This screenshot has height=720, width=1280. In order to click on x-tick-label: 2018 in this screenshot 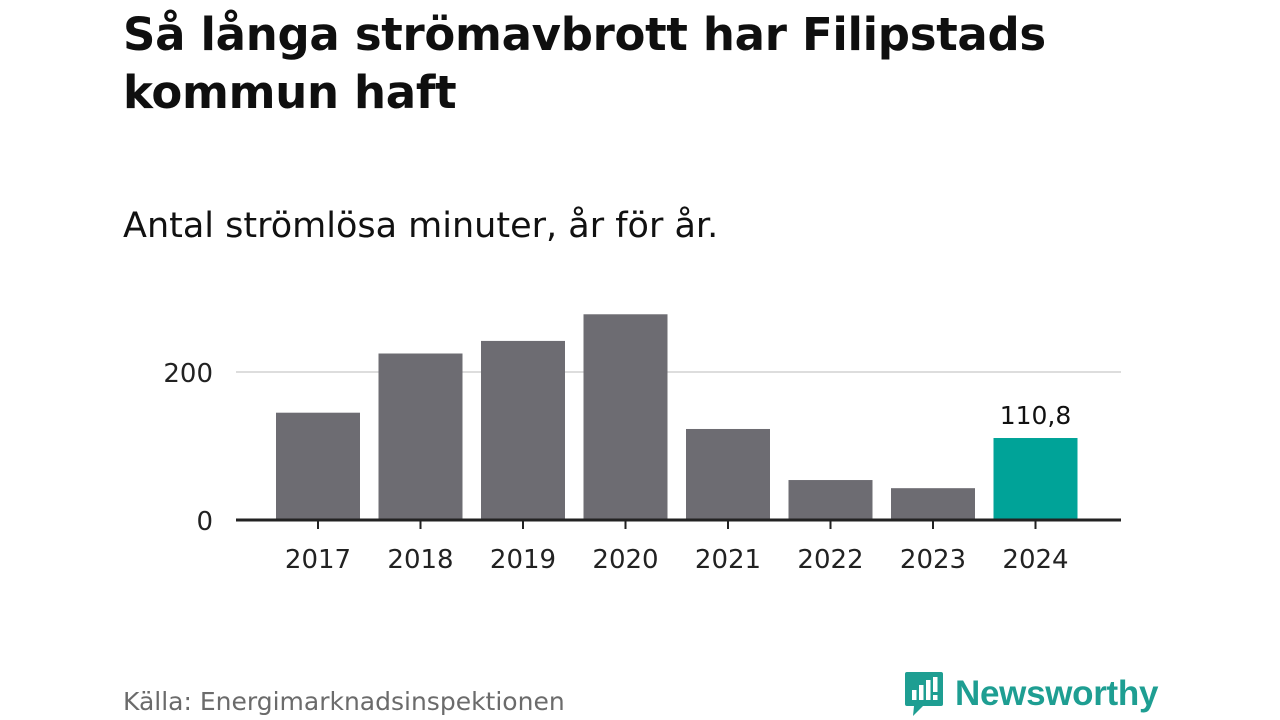, I will do `click(420, 560)`.